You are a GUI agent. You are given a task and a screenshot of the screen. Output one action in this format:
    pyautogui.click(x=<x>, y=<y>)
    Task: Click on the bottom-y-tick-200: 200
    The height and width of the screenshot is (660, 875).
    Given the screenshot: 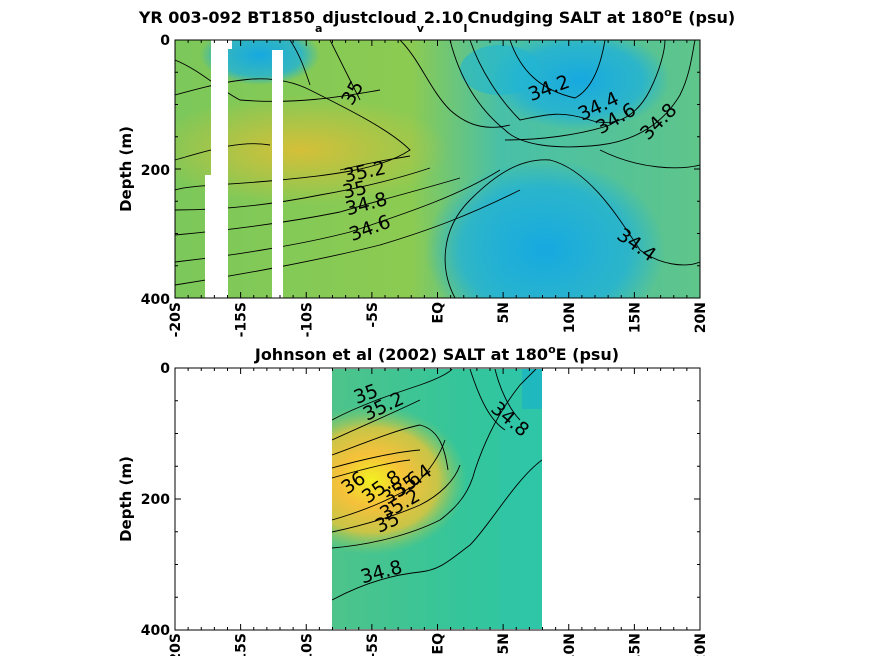 What is the action you would take?
    pyautogui.click(x=155, y=500)
    